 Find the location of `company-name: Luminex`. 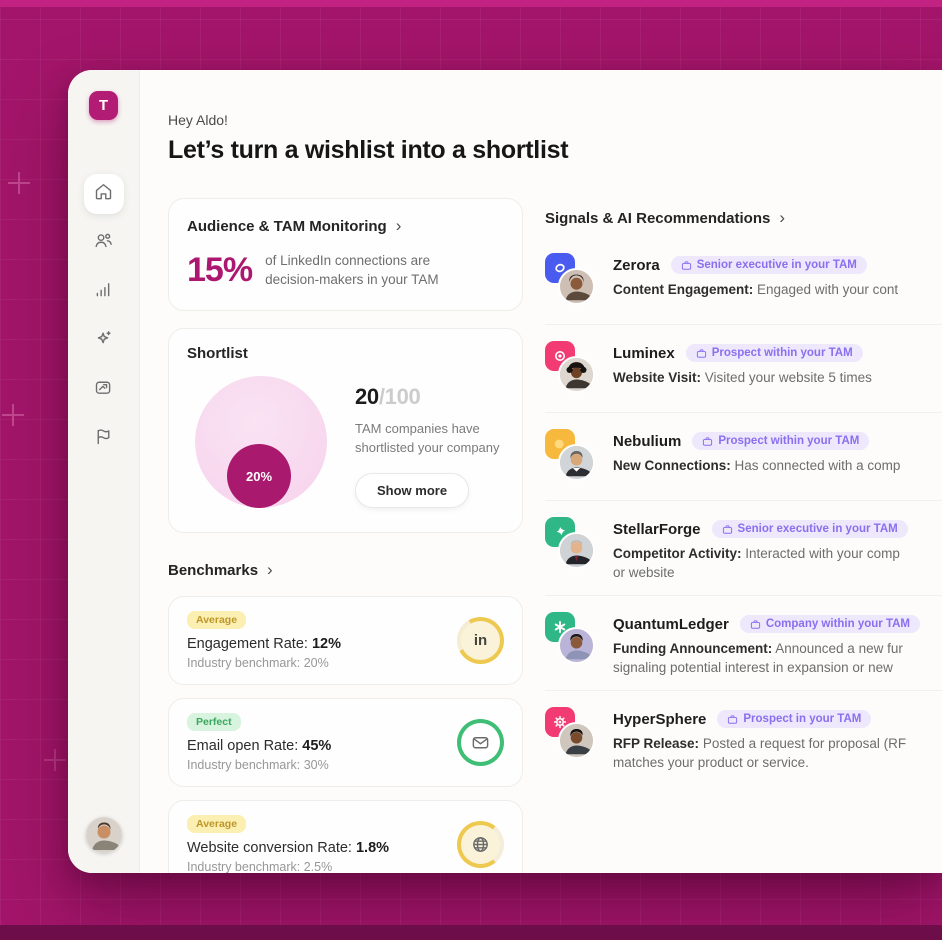

company-name: Luminex is located at coordinates (644, 353).